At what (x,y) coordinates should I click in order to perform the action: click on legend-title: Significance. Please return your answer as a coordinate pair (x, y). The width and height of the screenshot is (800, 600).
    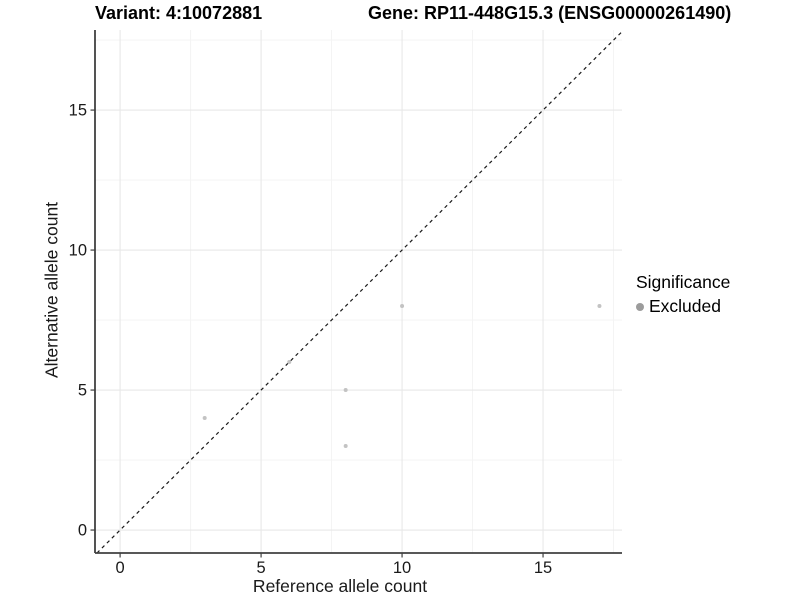
    Looking at the image, I should click on (683, 282).